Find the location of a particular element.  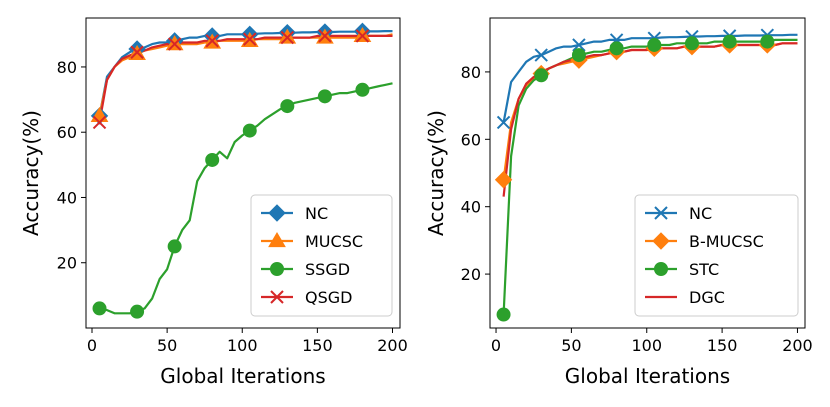

legend-label: STC is located at coordinates (704, 269).